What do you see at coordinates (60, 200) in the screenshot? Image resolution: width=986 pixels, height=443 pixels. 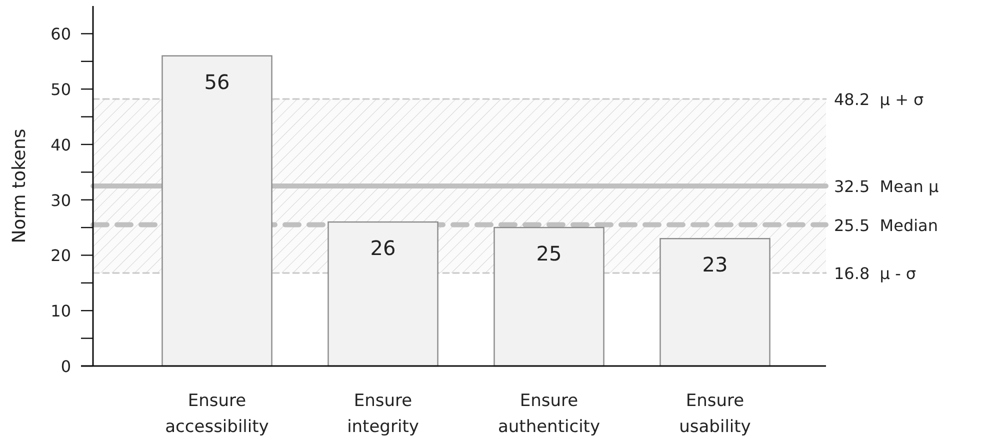 I see `y-tick-label: 30` at bounding box center [60, 200].